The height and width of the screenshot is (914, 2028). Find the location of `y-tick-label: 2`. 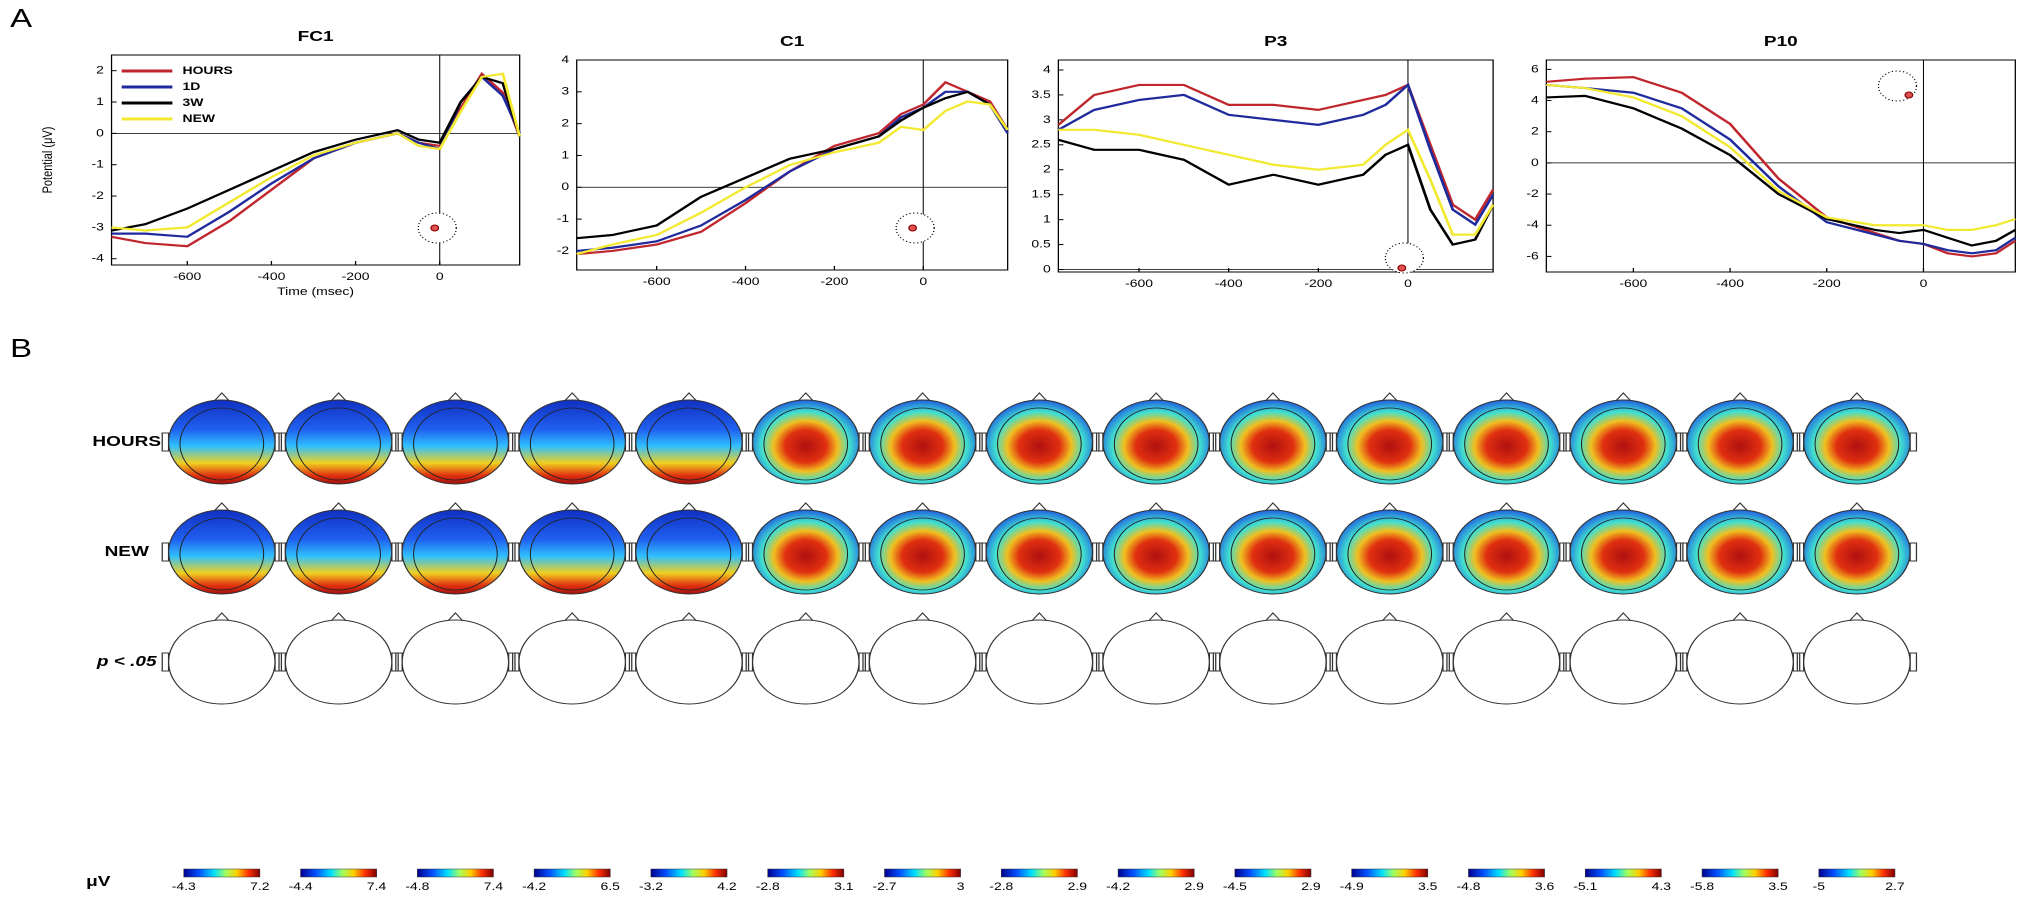

y-tick-label: 2 is located at coordinates (1535, 131).